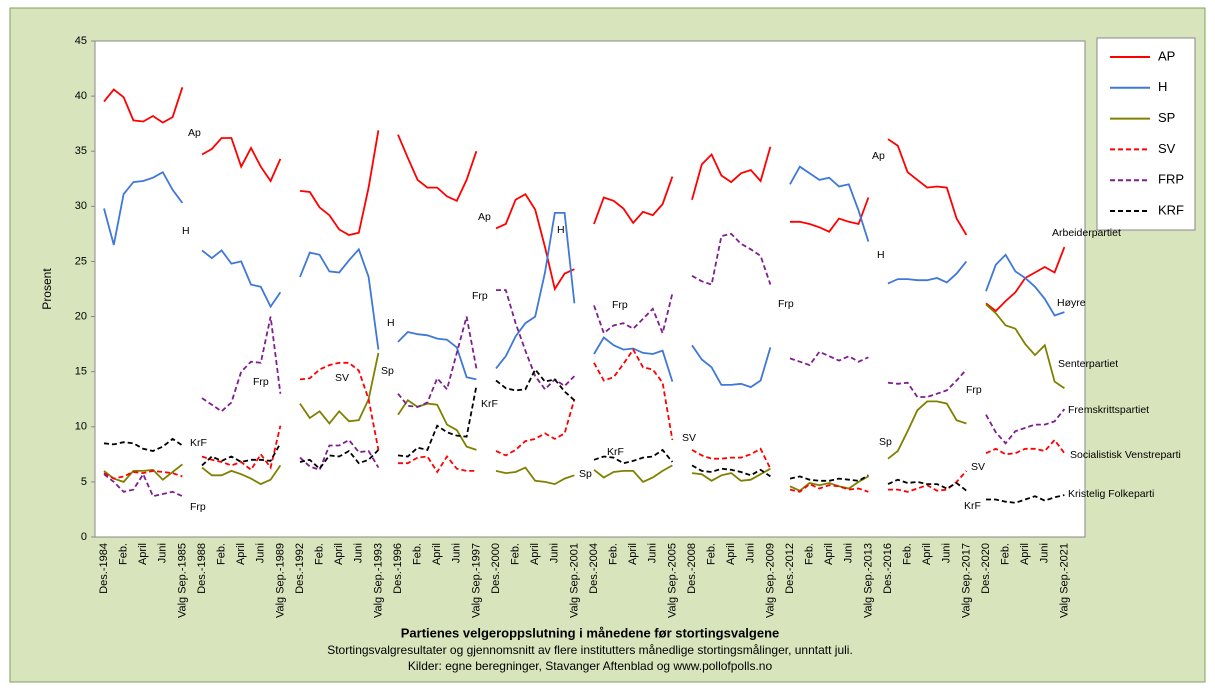 The width and height of the screenshot is (1215, 695). I want to click on legend-label: SP, so click(1166, 117).